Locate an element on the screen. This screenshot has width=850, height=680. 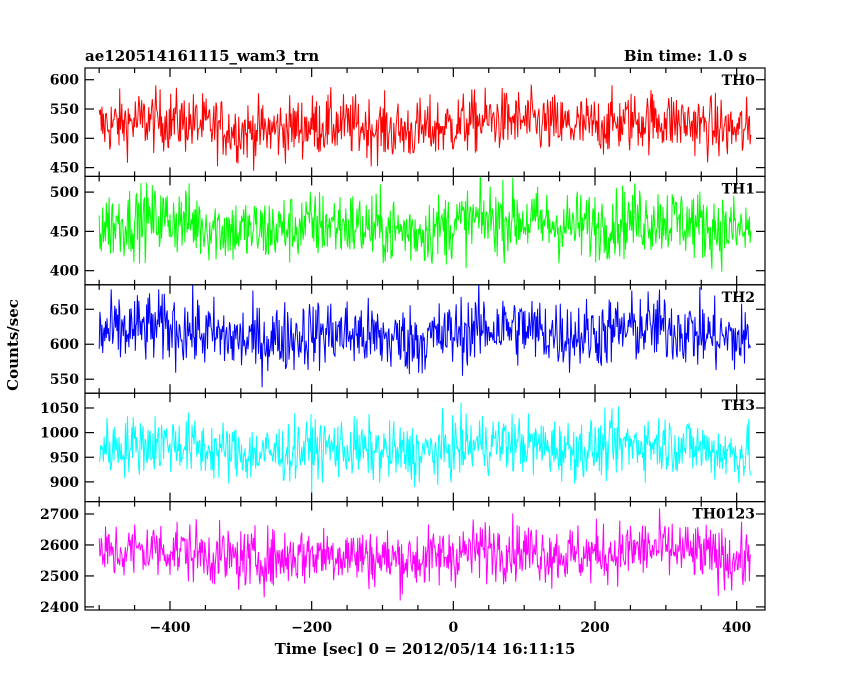
panel-label: TH1 is located at coordinates (738, 189).